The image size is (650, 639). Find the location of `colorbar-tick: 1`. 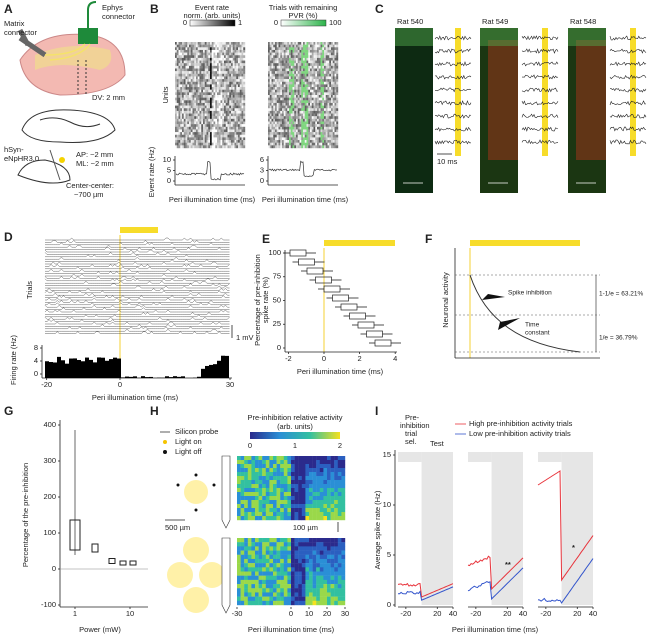

colorbar-tick: 1 is located at coordinates (295, 445).